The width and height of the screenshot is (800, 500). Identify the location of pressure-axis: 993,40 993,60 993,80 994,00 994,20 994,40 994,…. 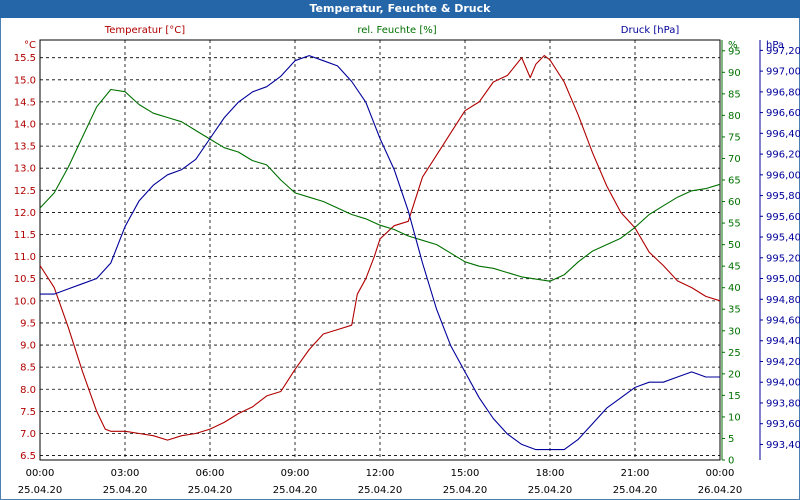
(779, 250).